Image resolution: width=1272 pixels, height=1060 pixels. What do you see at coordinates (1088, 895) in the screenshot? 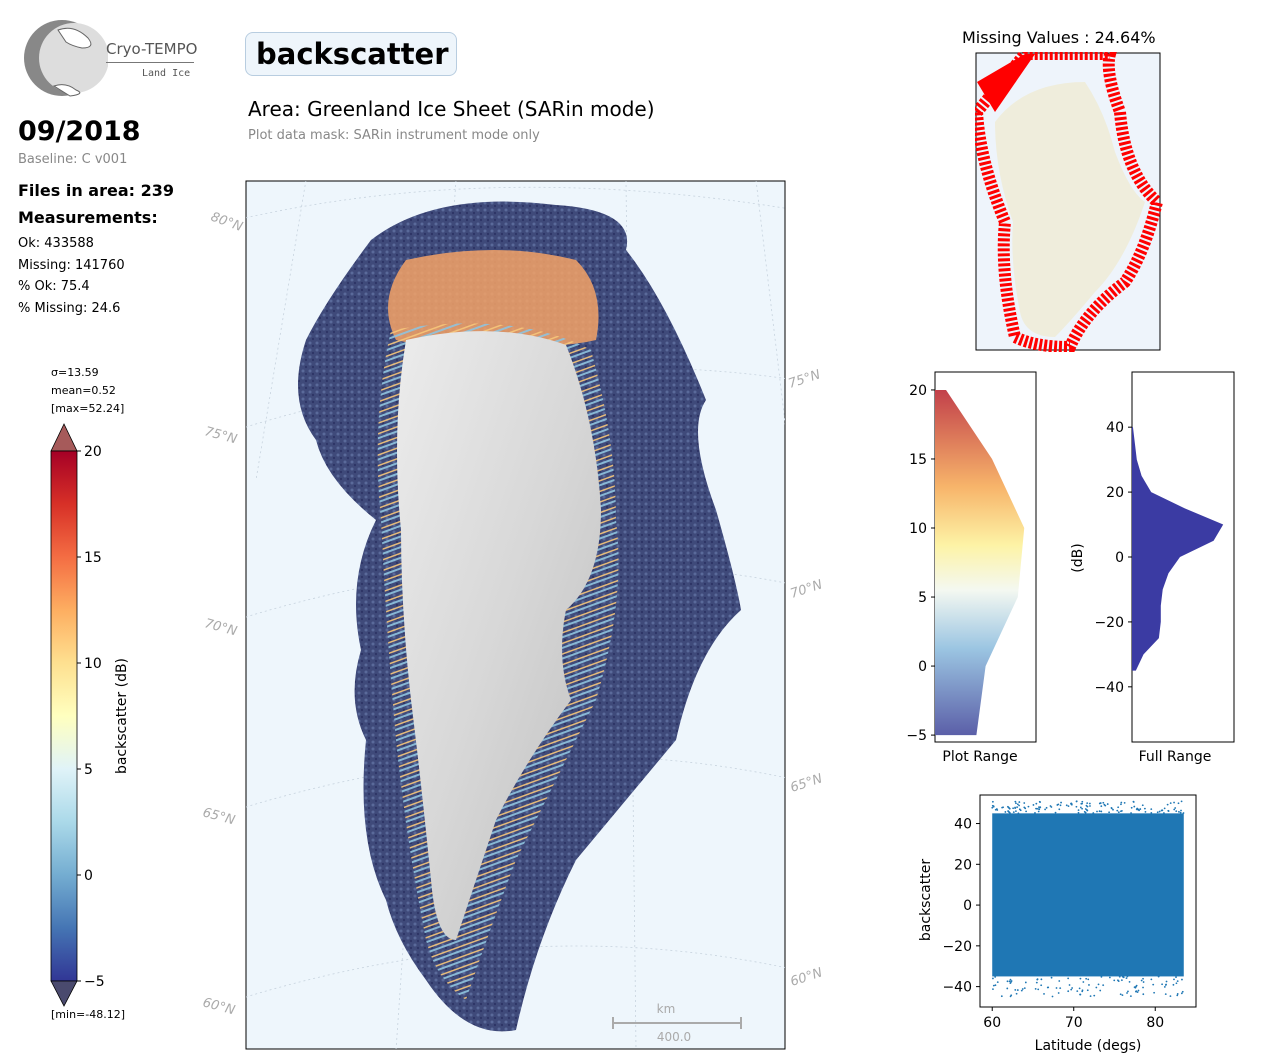
I see `scatter-band` at bounding box center [1088, 895].